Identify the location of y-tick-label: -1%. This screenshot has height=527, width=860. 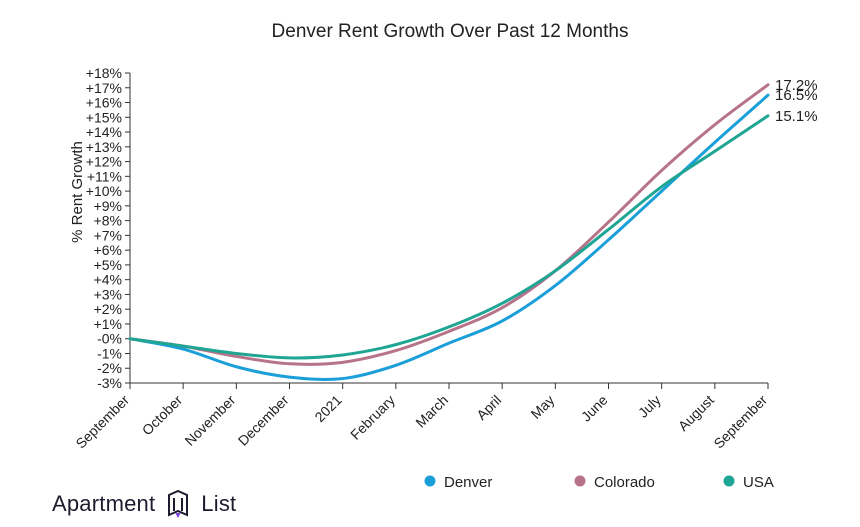
(109, 353).